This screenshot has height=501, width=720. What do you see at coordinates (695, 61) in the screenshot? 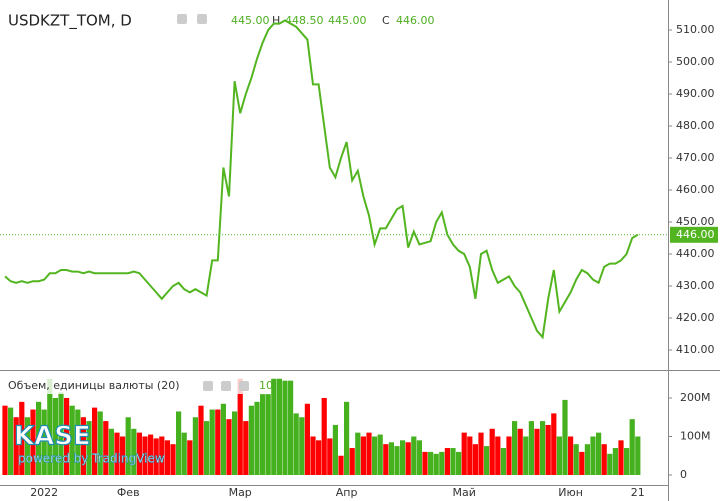
I see `y-tick-label: 500.00` at bounding box center [695, 61].